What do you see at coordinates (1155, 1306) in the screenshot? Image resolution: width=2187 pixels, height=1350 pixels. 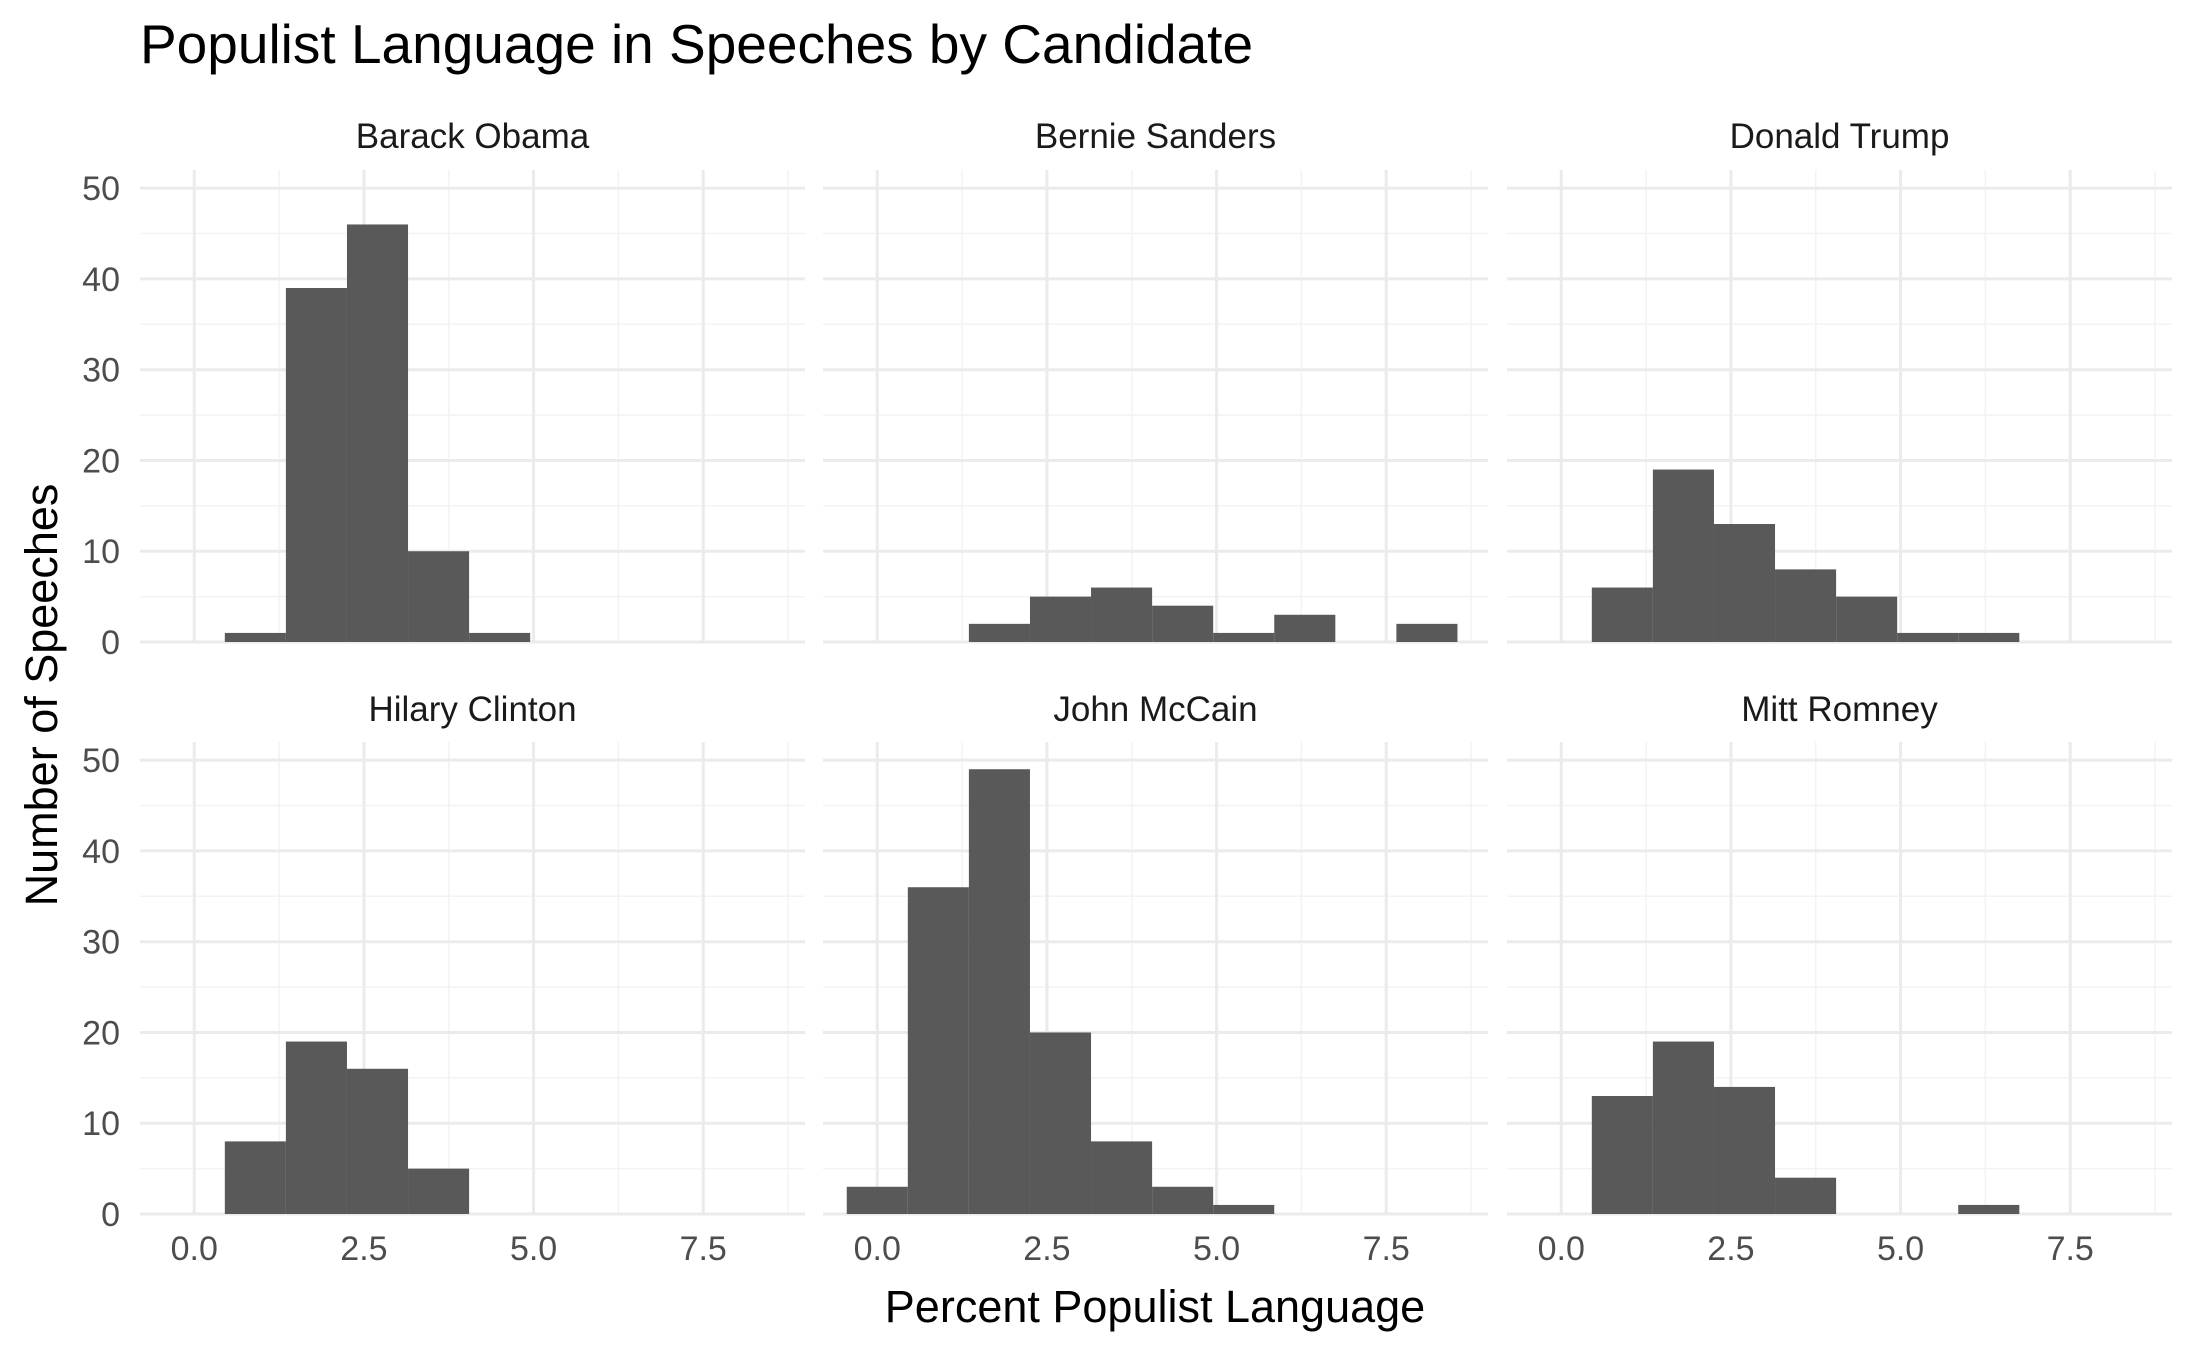 I see `x-axis-title: Percent Populist Language` at bounding box center [1155, 1306].